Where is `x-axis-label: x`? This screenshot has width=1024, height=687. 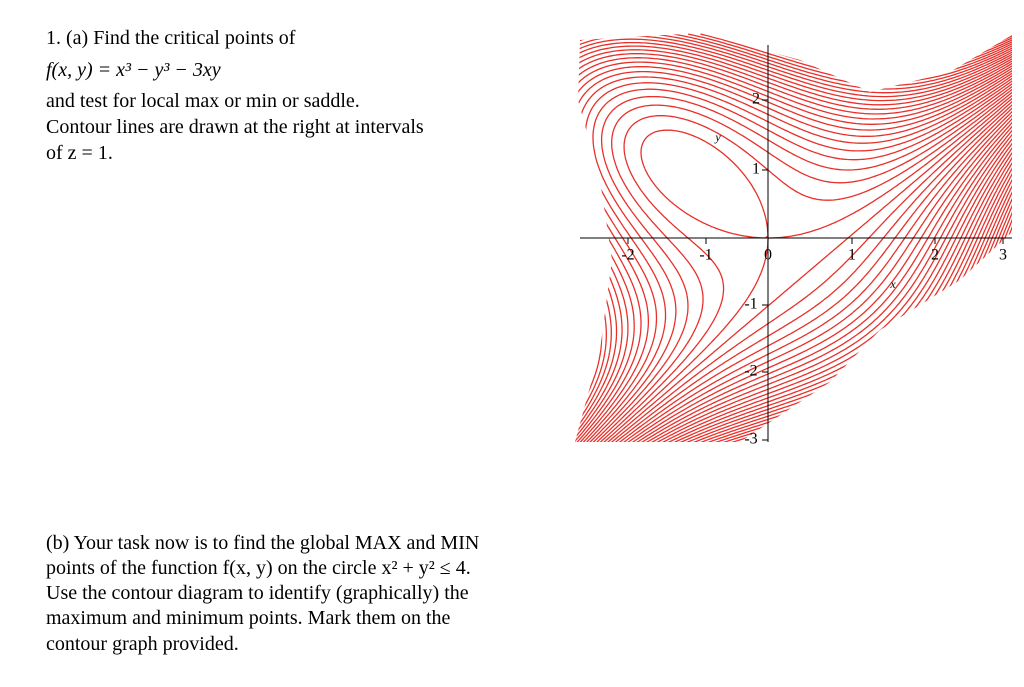
x-axis-label: x is located at coordinates (892, 284).